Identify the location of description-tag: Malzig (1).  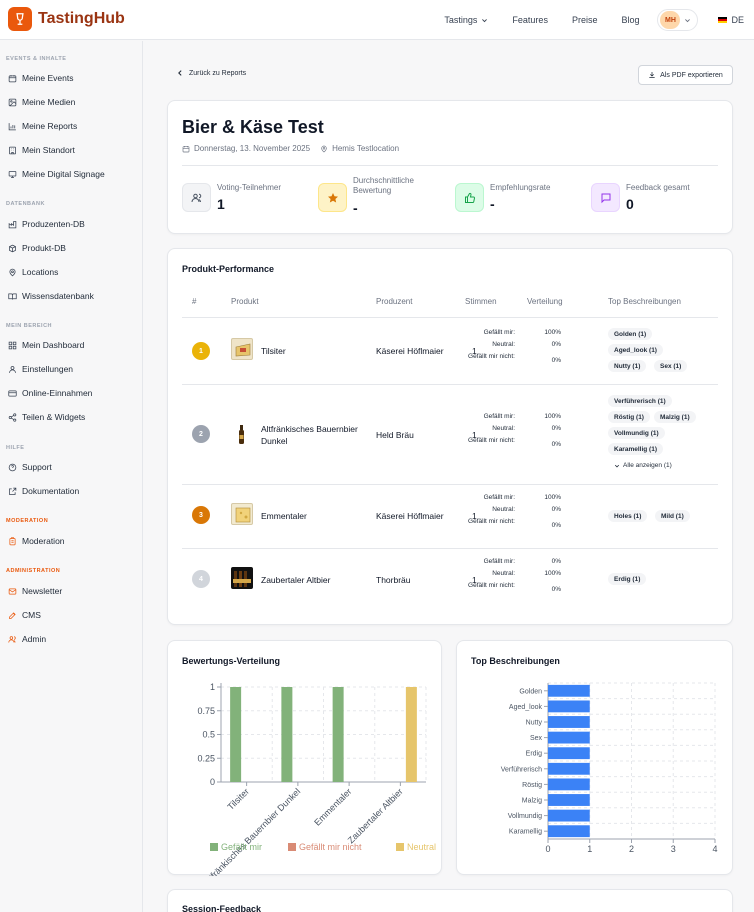
(675, 417).